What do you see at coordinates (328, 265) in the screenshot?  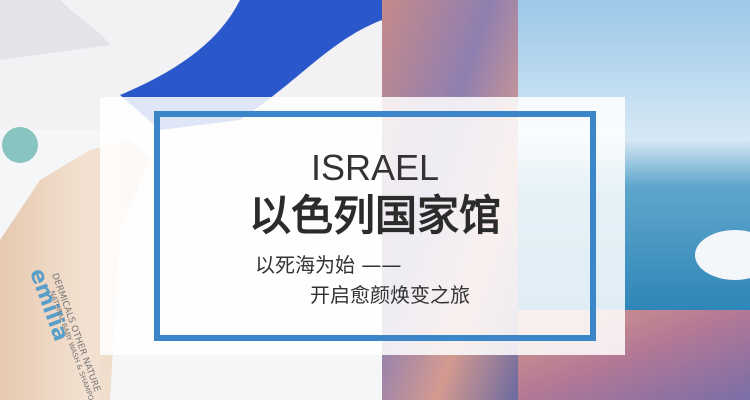 I see `subtitle-1: 以死海为始 ——` at bounding box center [328, 265].